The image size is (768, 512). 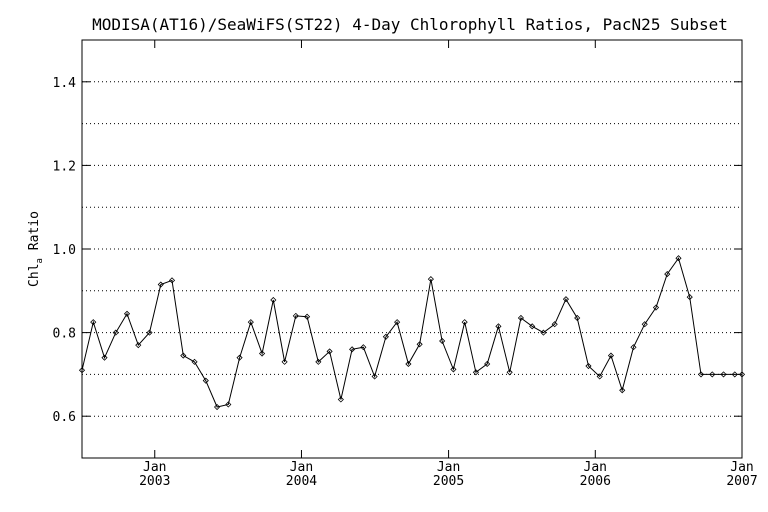 I want to click on y-tick-label: 0.8, so click(x=64, y=334).